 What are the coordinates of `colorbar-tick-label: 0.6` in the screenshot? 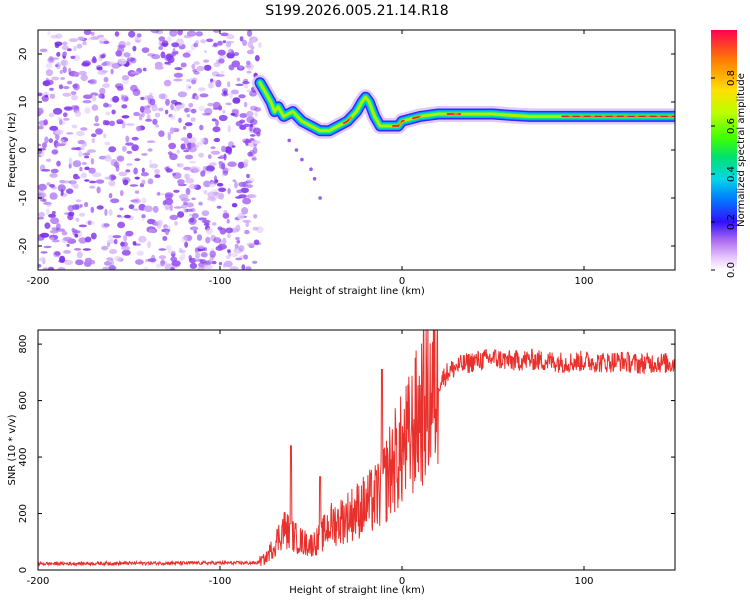 It's located at (731, 126).